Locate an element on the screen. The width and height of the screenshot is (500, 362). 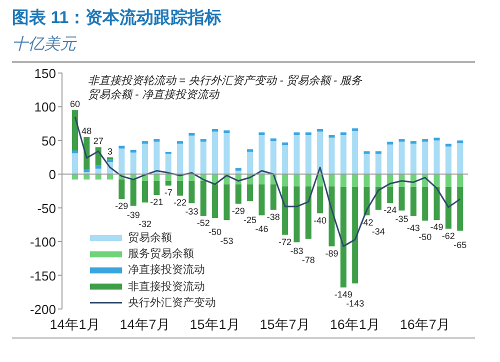
data-label: -149 is located at coordinates (343, 294).